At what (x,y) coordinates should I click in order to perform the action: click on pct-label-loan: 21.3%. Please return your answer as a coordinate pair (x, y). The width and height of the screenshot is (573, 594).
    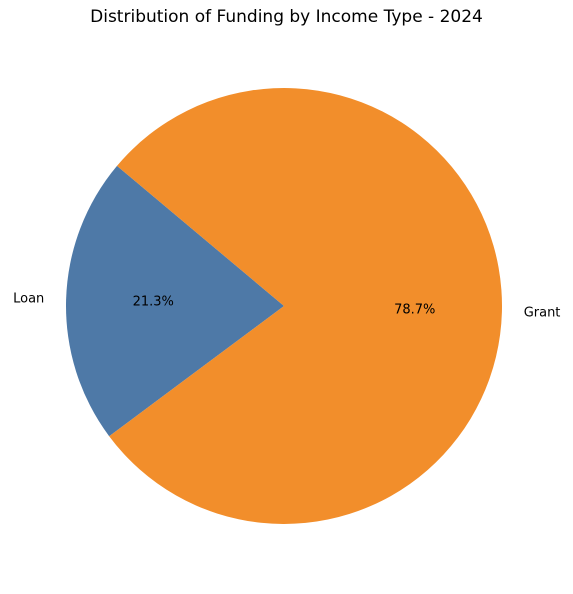
    Looking at the image, I should click on (153, 302).